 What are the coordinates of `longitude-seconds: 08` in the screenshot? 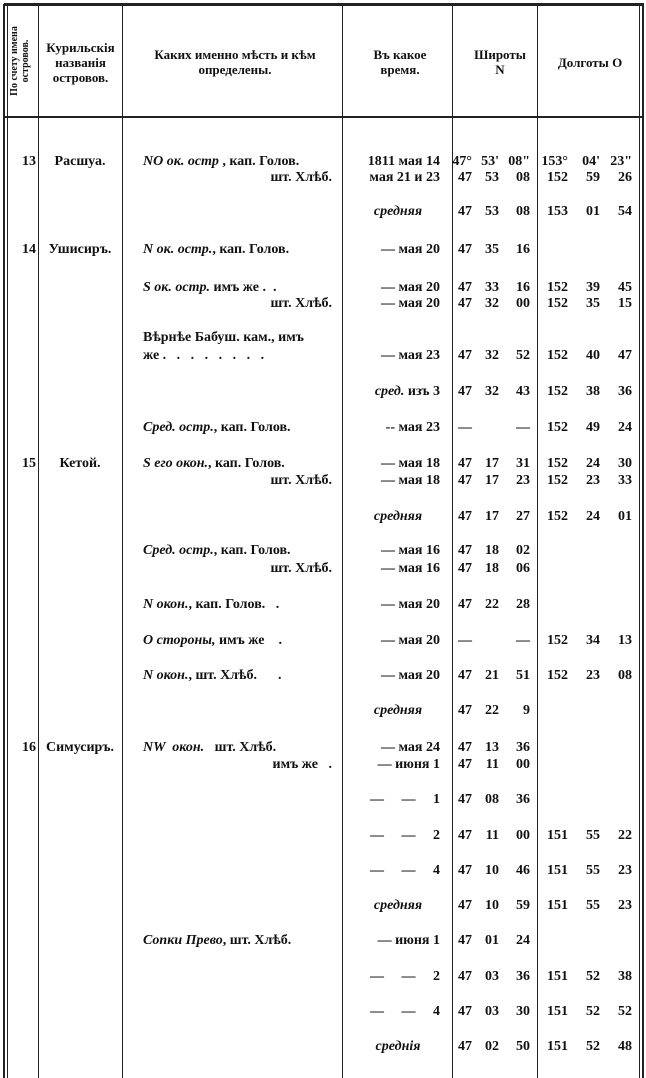 It's located at (625, 675).